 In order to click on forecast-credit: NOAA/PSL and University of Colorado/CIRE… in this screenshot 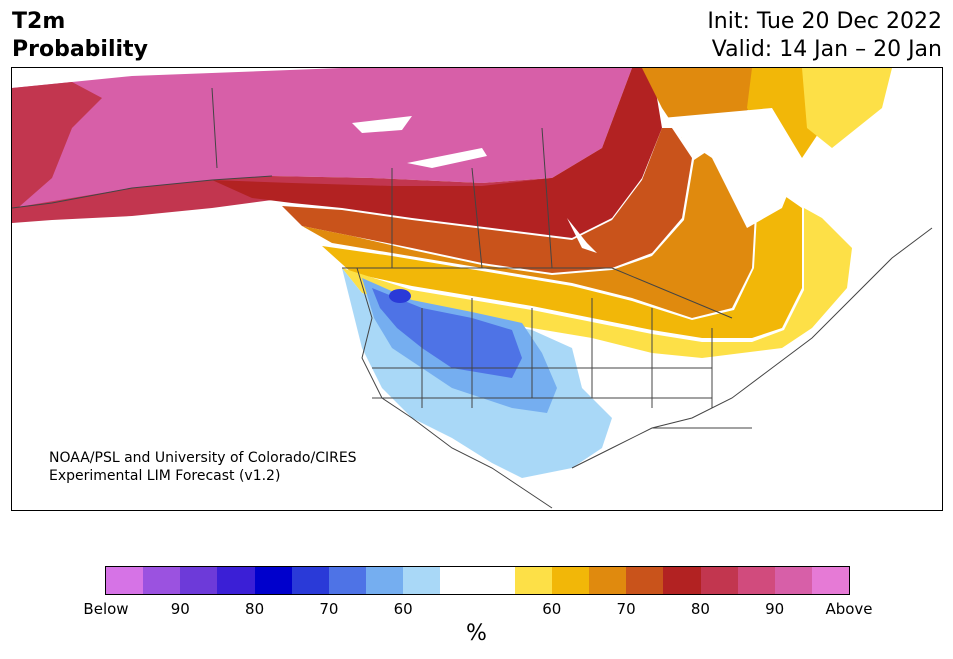, I will do `click(203, 467)`.